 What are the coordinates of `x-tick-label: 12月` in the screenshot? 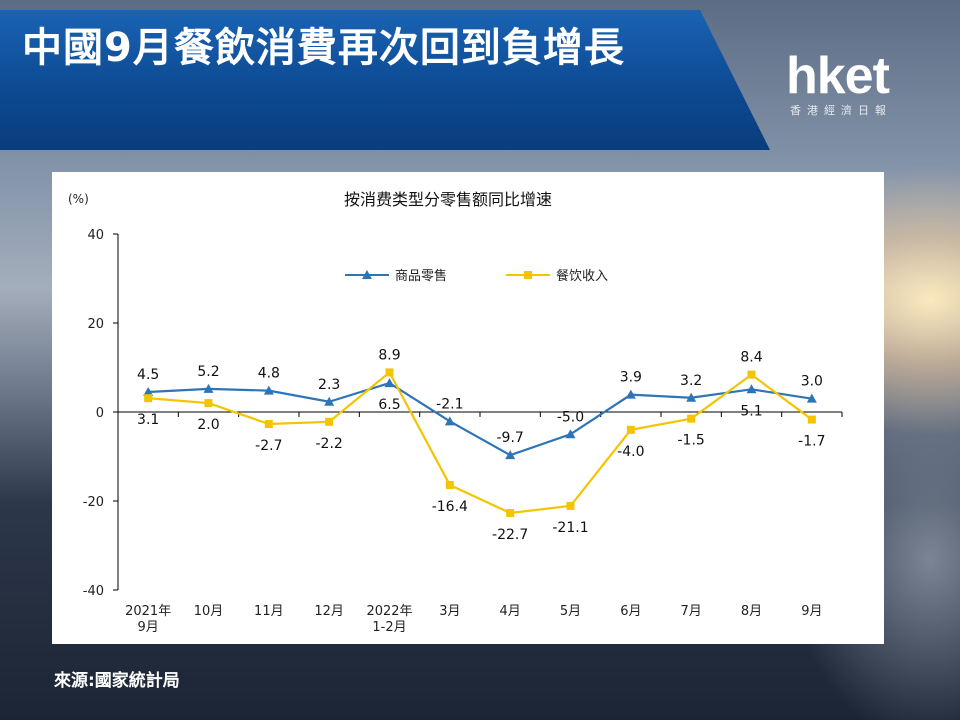 It's located at (329, 611).